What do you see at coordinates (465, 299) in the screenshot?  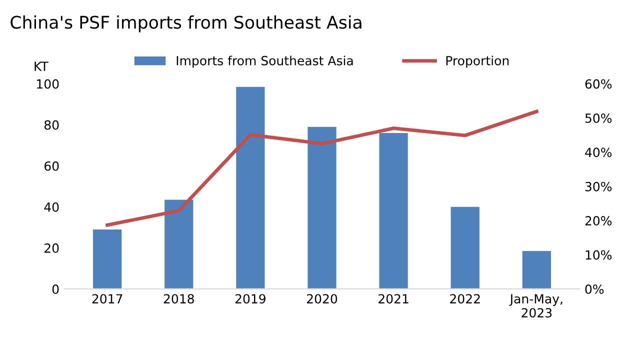 I see `x-tick-label: 2022` at bounding box center [465, 299].